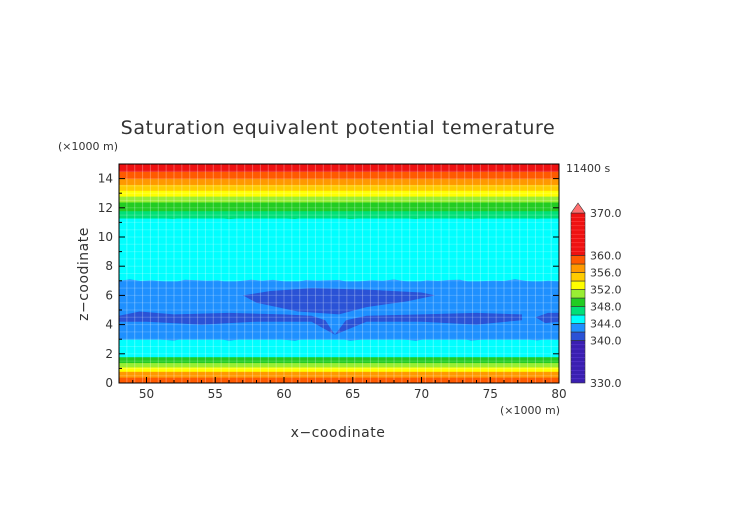 This screenshot has width=752, height=532. I want to click on y-unit-label: (×1000 m), so click(88, 146).